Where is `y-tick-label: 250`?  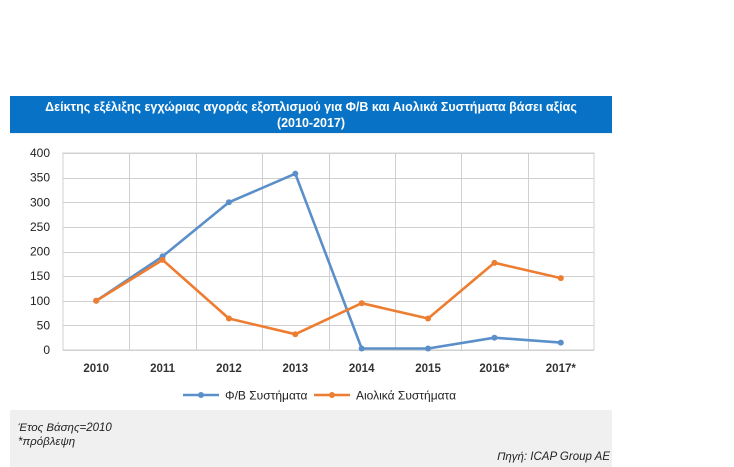 y-tick-label: 250 is located at coordinates (40, 227).